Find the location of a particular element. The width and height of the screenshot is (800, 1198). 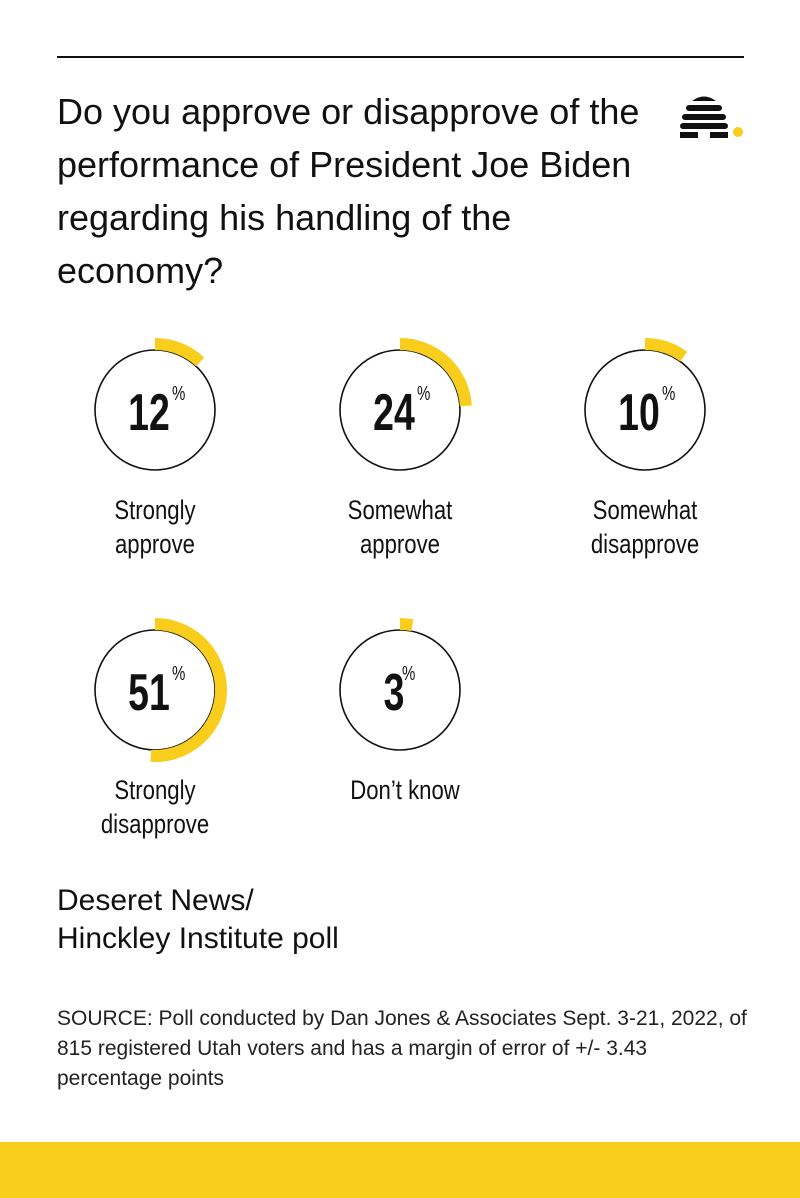

value-label: 51 is located at coordinates (149, 692).